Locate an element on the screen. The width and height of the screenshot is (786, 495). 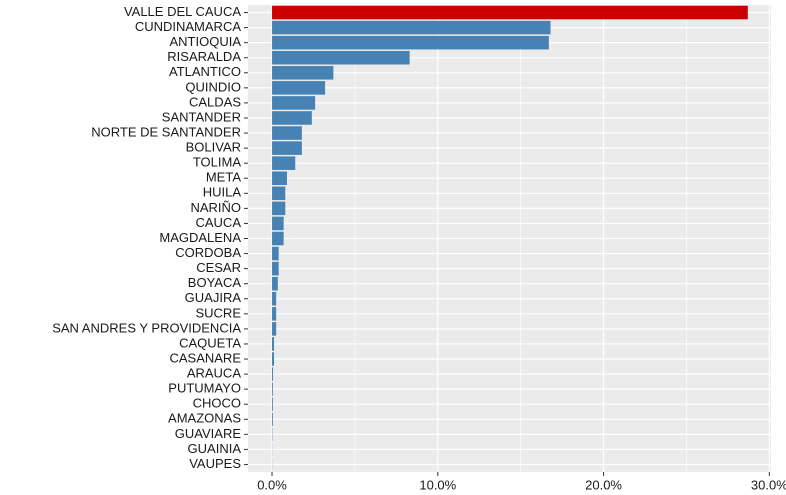
y-tick-label: SANTANDER is located at coordinates (201, 116).